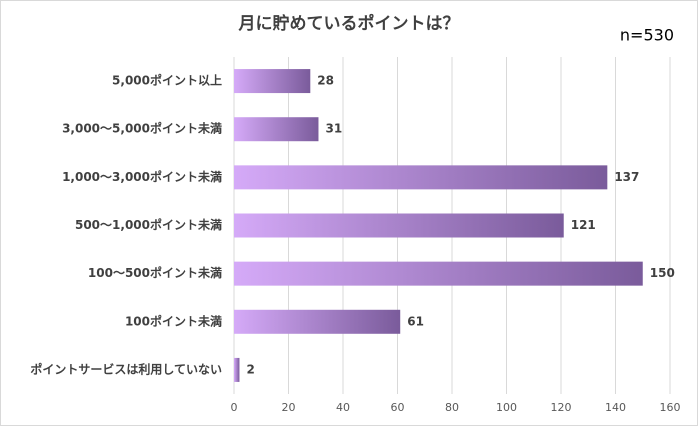 The image size is (698, 426). What do you see at coordinates (126, 368) in the screenshot?
I see `y-tick-label: ポイントサービスは利用していない` at bounding box center [126, 368].